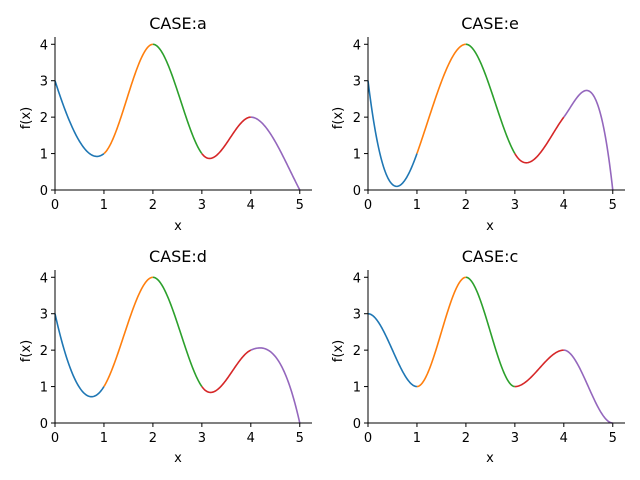 Image resolution: width=640 pixels, height=480 pixels. I want to click on chart-title: CASE:e, so click(490, 23).